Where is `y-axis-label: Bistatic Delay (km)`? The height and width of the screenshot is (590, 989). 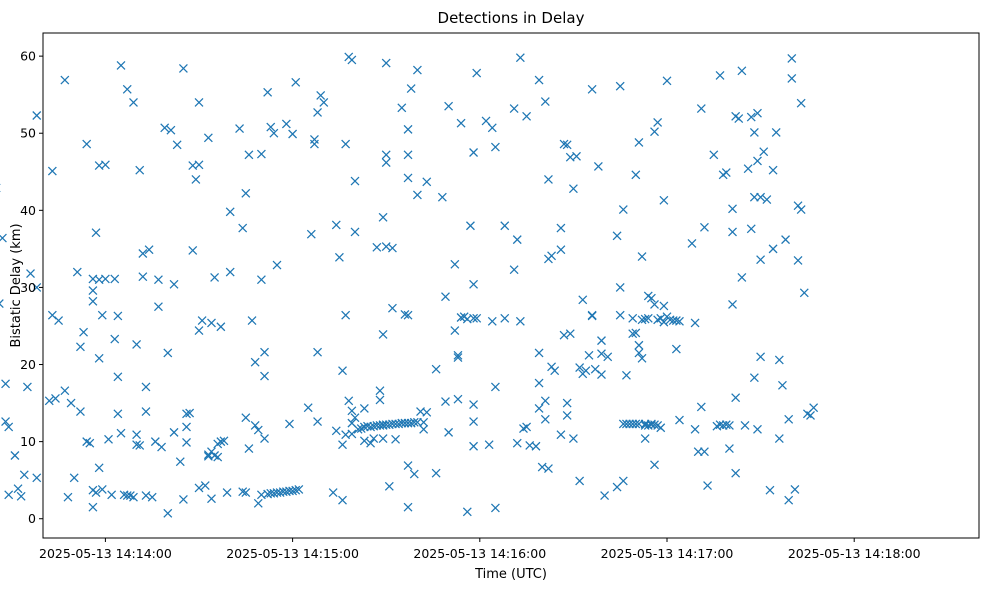 y-axis-label: Bistatic Delay (km) is located at coordinates (16, 285).